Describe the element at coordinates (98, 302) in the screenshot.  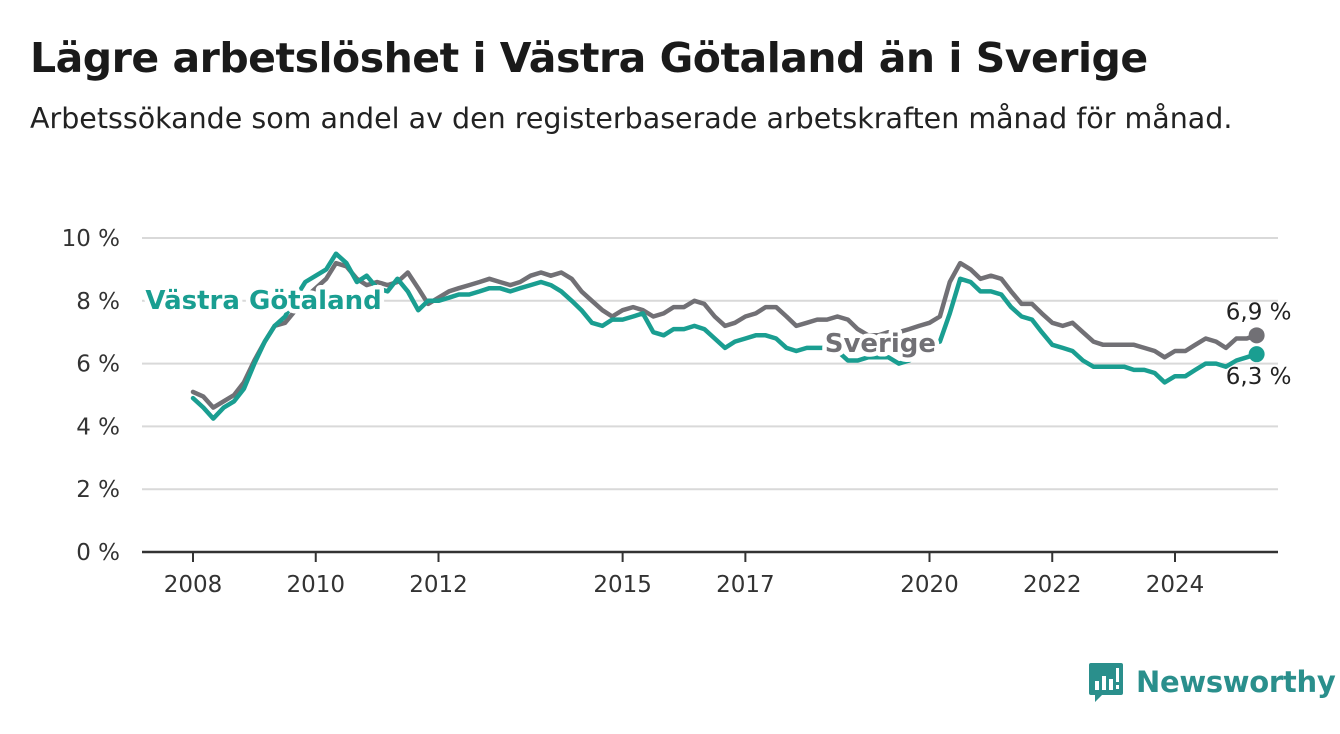
I see `y-tick-label: 8 %` at that location.